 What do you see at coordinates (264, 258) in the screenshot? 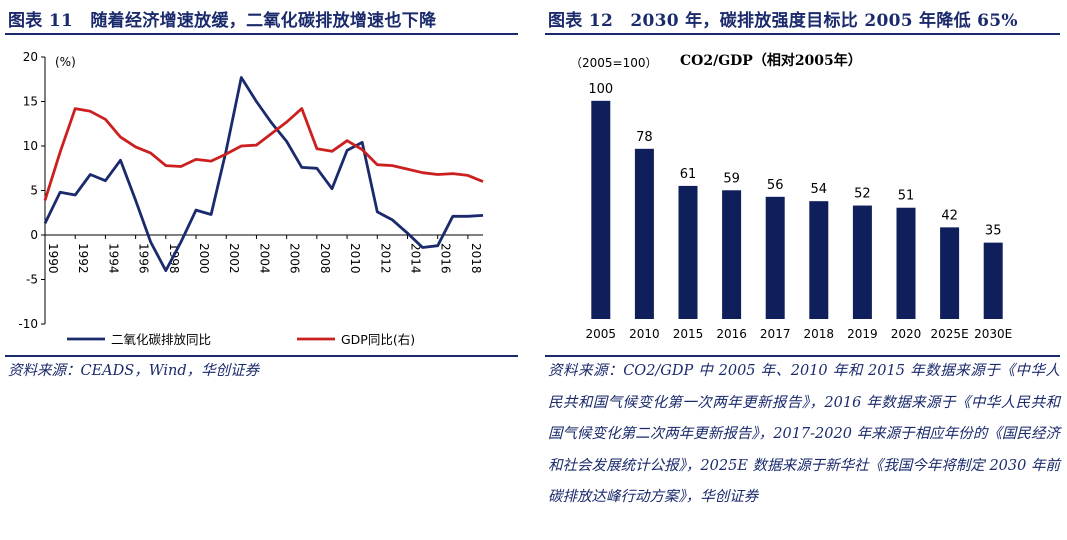
I see `x-tick-label: 2004` at bounding box center [264, 258].